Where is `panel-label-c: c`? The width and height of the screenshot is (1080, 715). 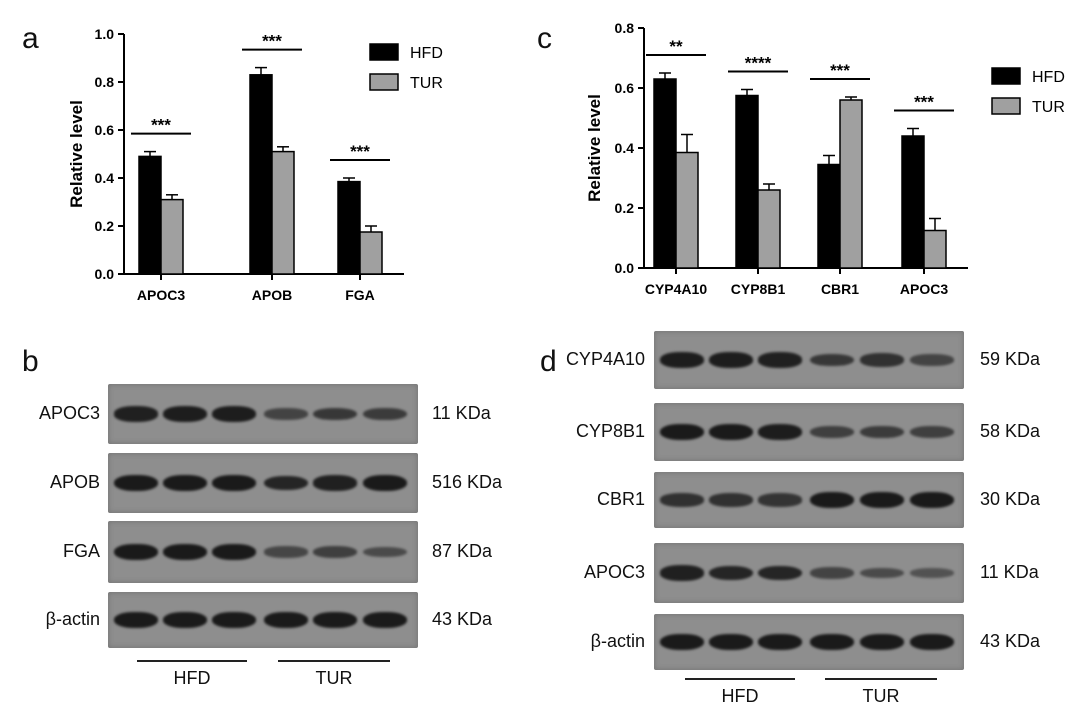
panel-label-c: c is located at coordinates (544, 38).